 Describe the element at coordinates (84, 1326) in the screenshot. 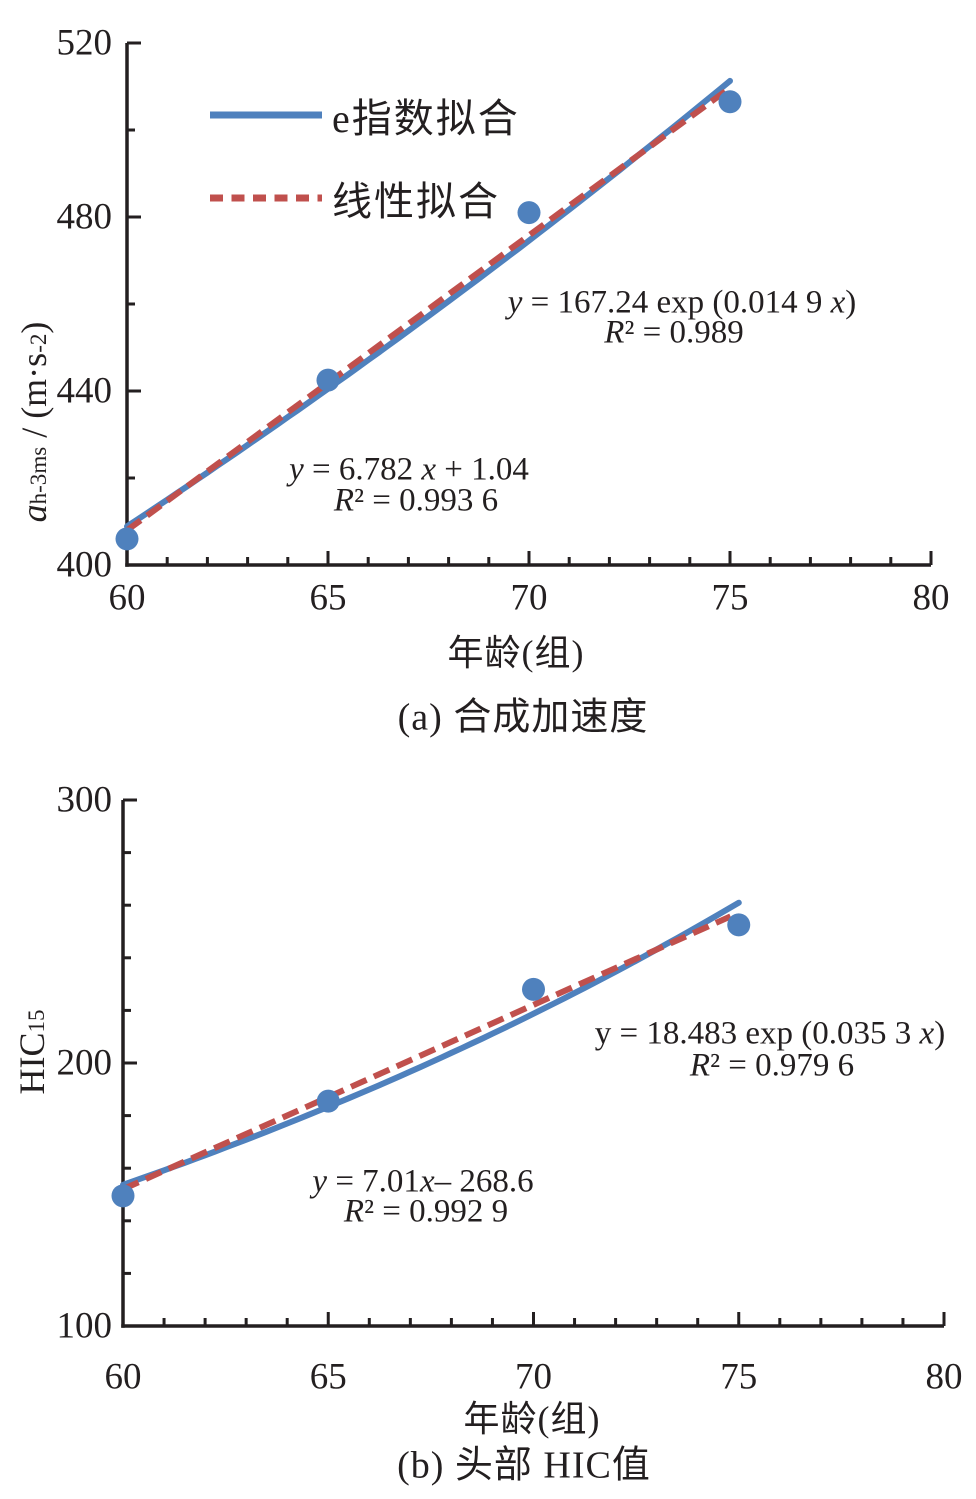

I see `chart-b-y-tick-label: 100` at that location.